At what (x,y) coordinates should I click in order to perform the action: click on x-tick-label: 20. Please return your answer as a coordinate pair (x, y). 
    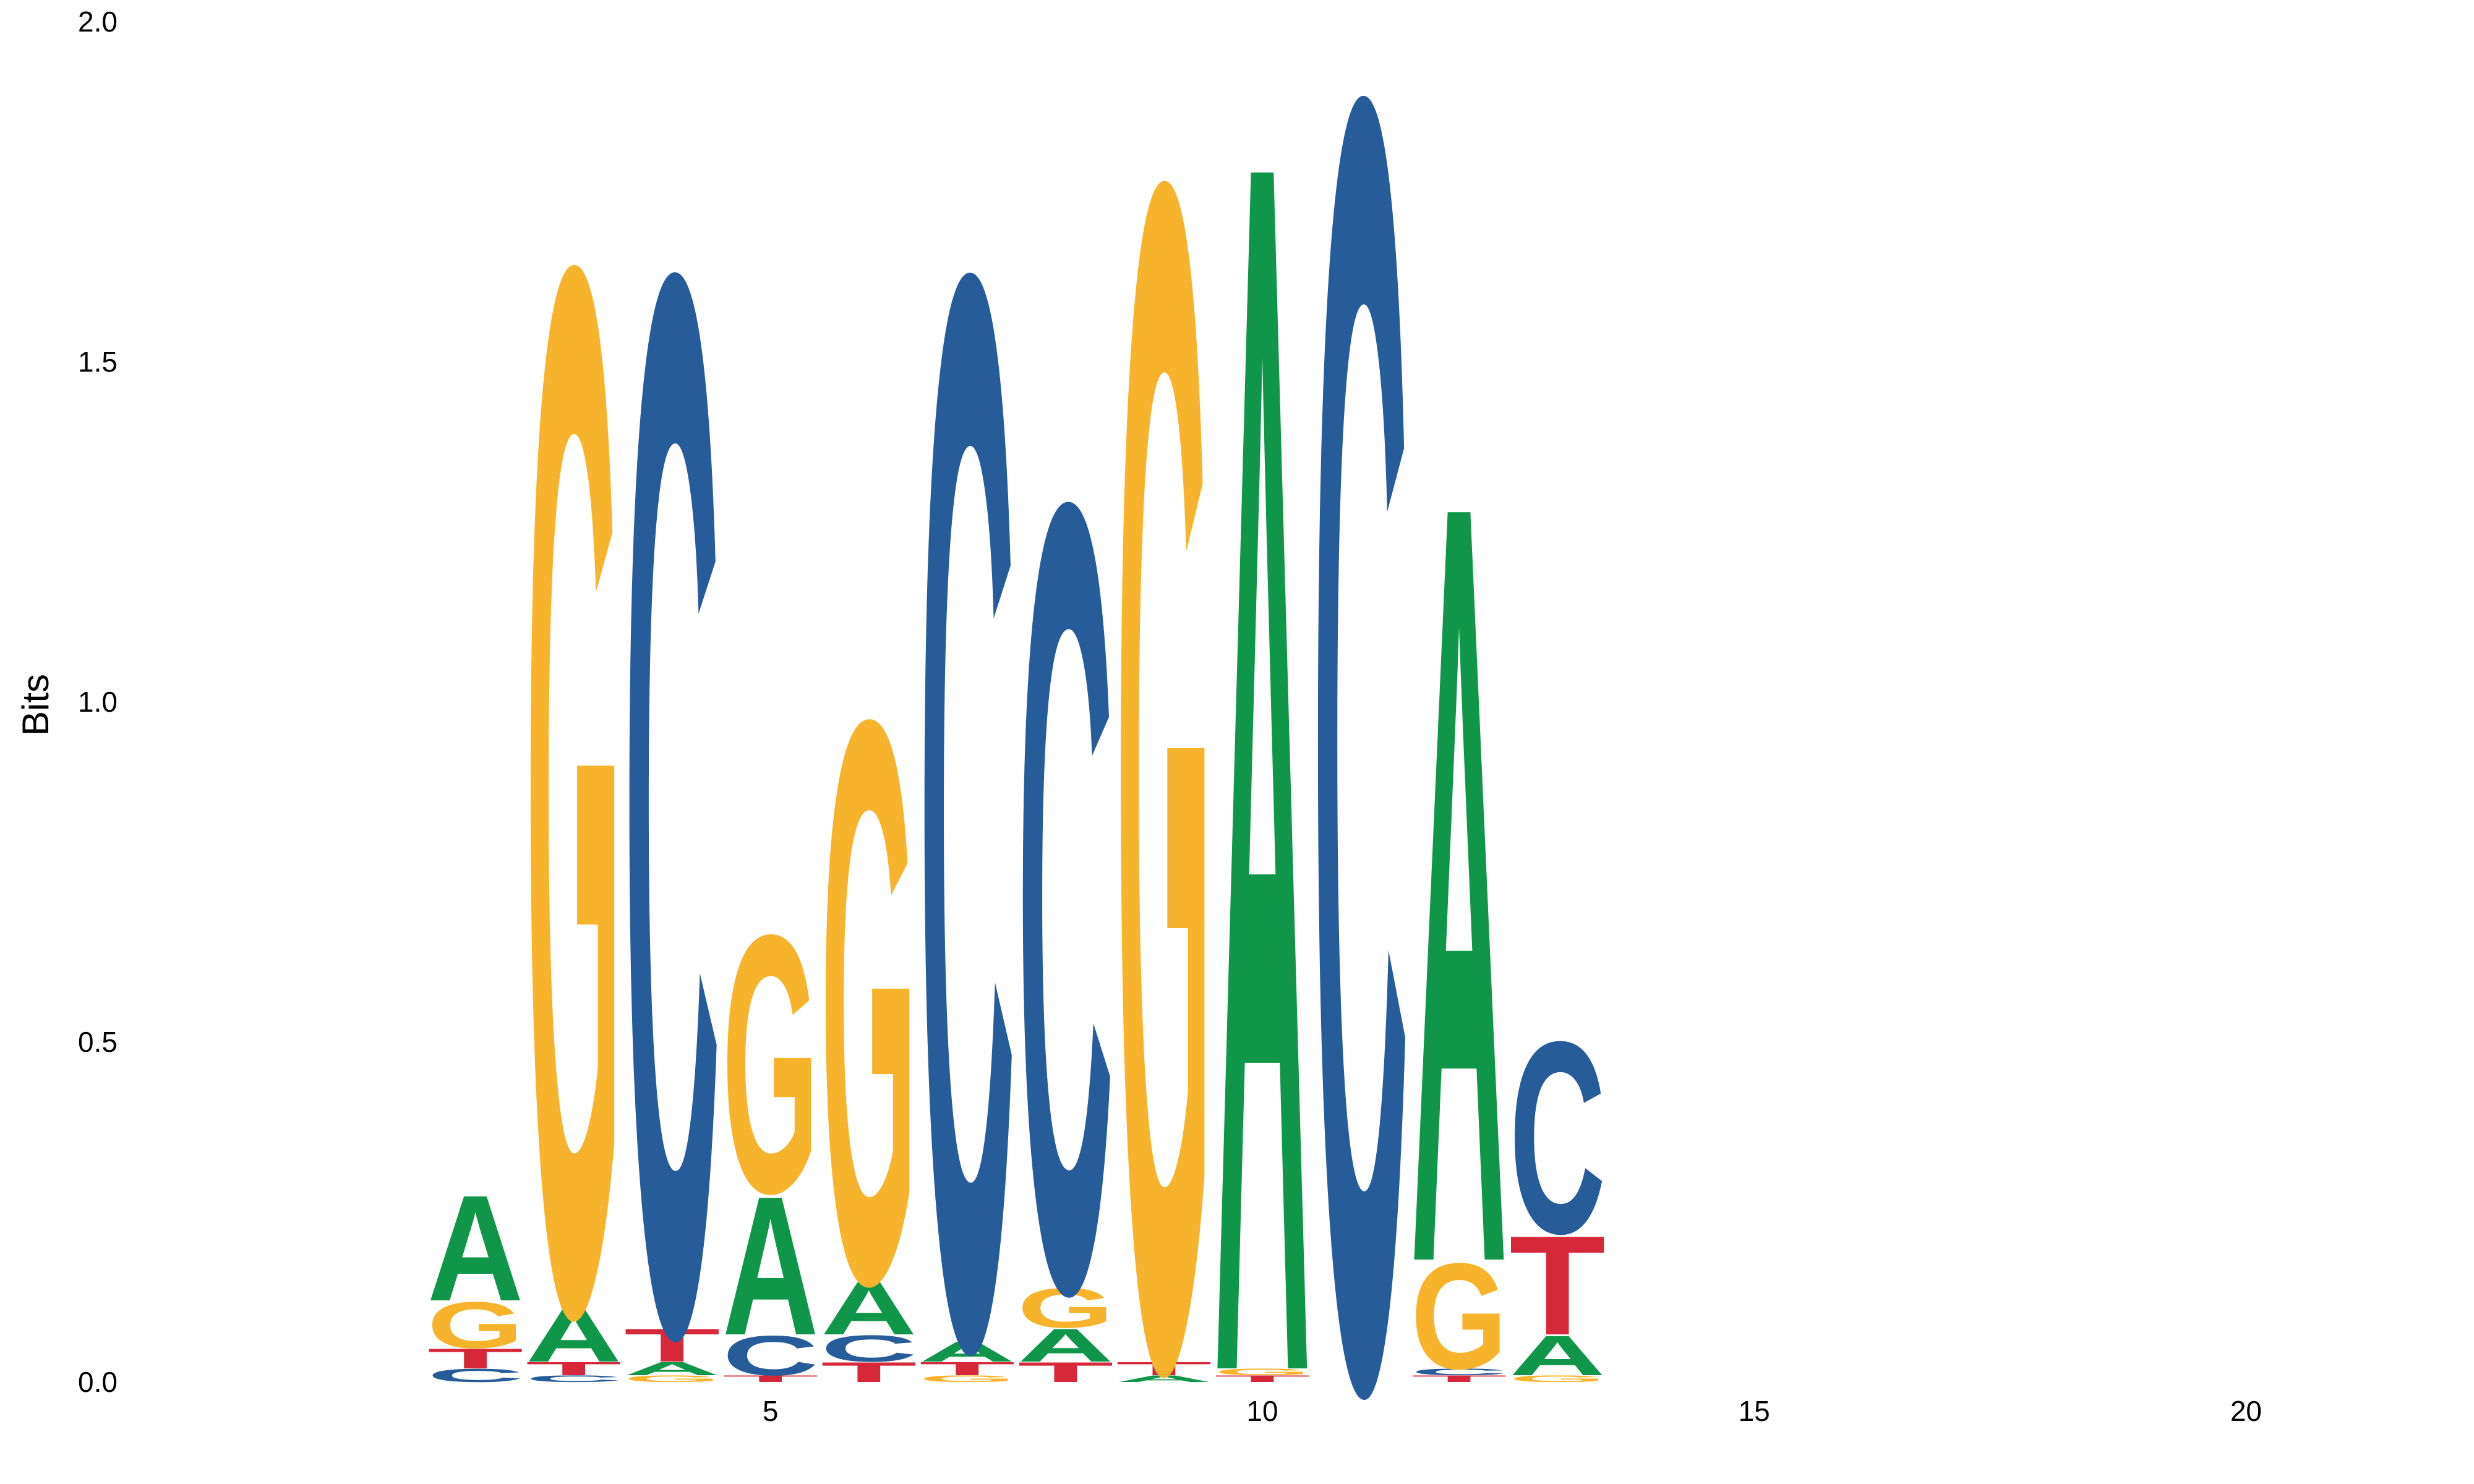
    Looking at the image, I should click on (2246, 1411).